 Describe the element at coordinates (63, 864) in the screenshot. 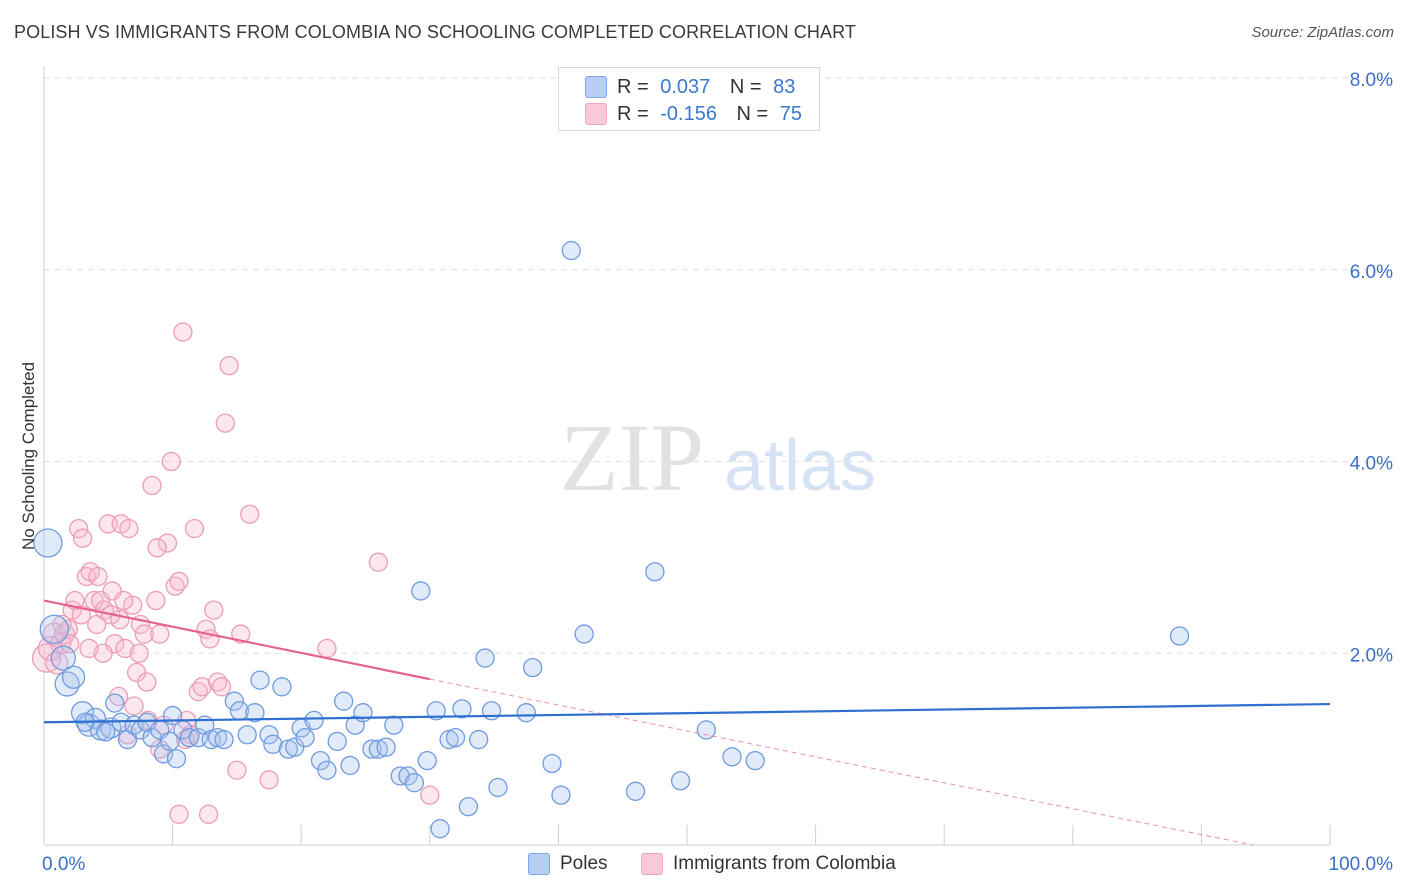

I see `x-tick-label: 0.0%` at that location.